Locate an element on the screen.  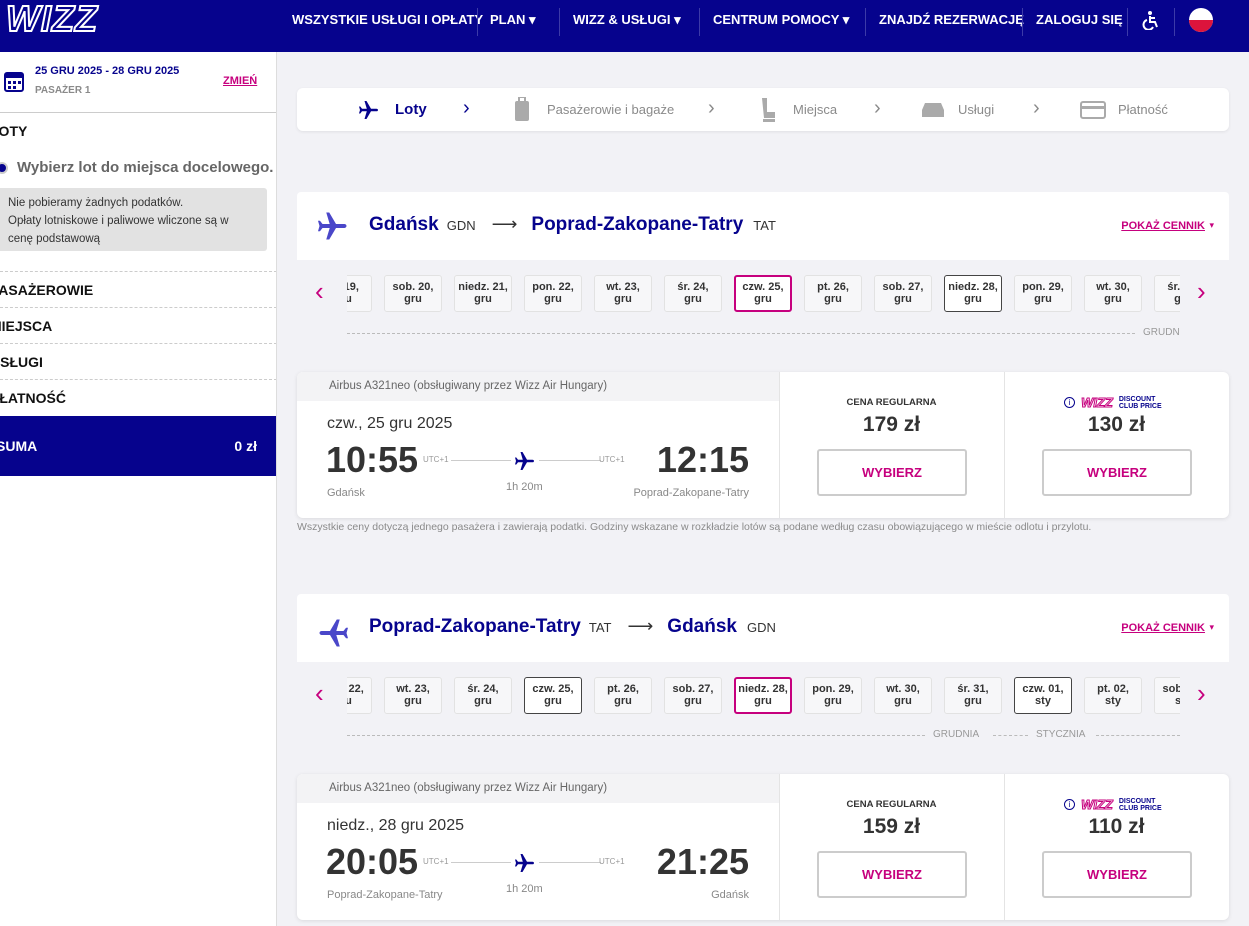
date-chip: pt. 02, sty is located at coordinates (1113, 695).